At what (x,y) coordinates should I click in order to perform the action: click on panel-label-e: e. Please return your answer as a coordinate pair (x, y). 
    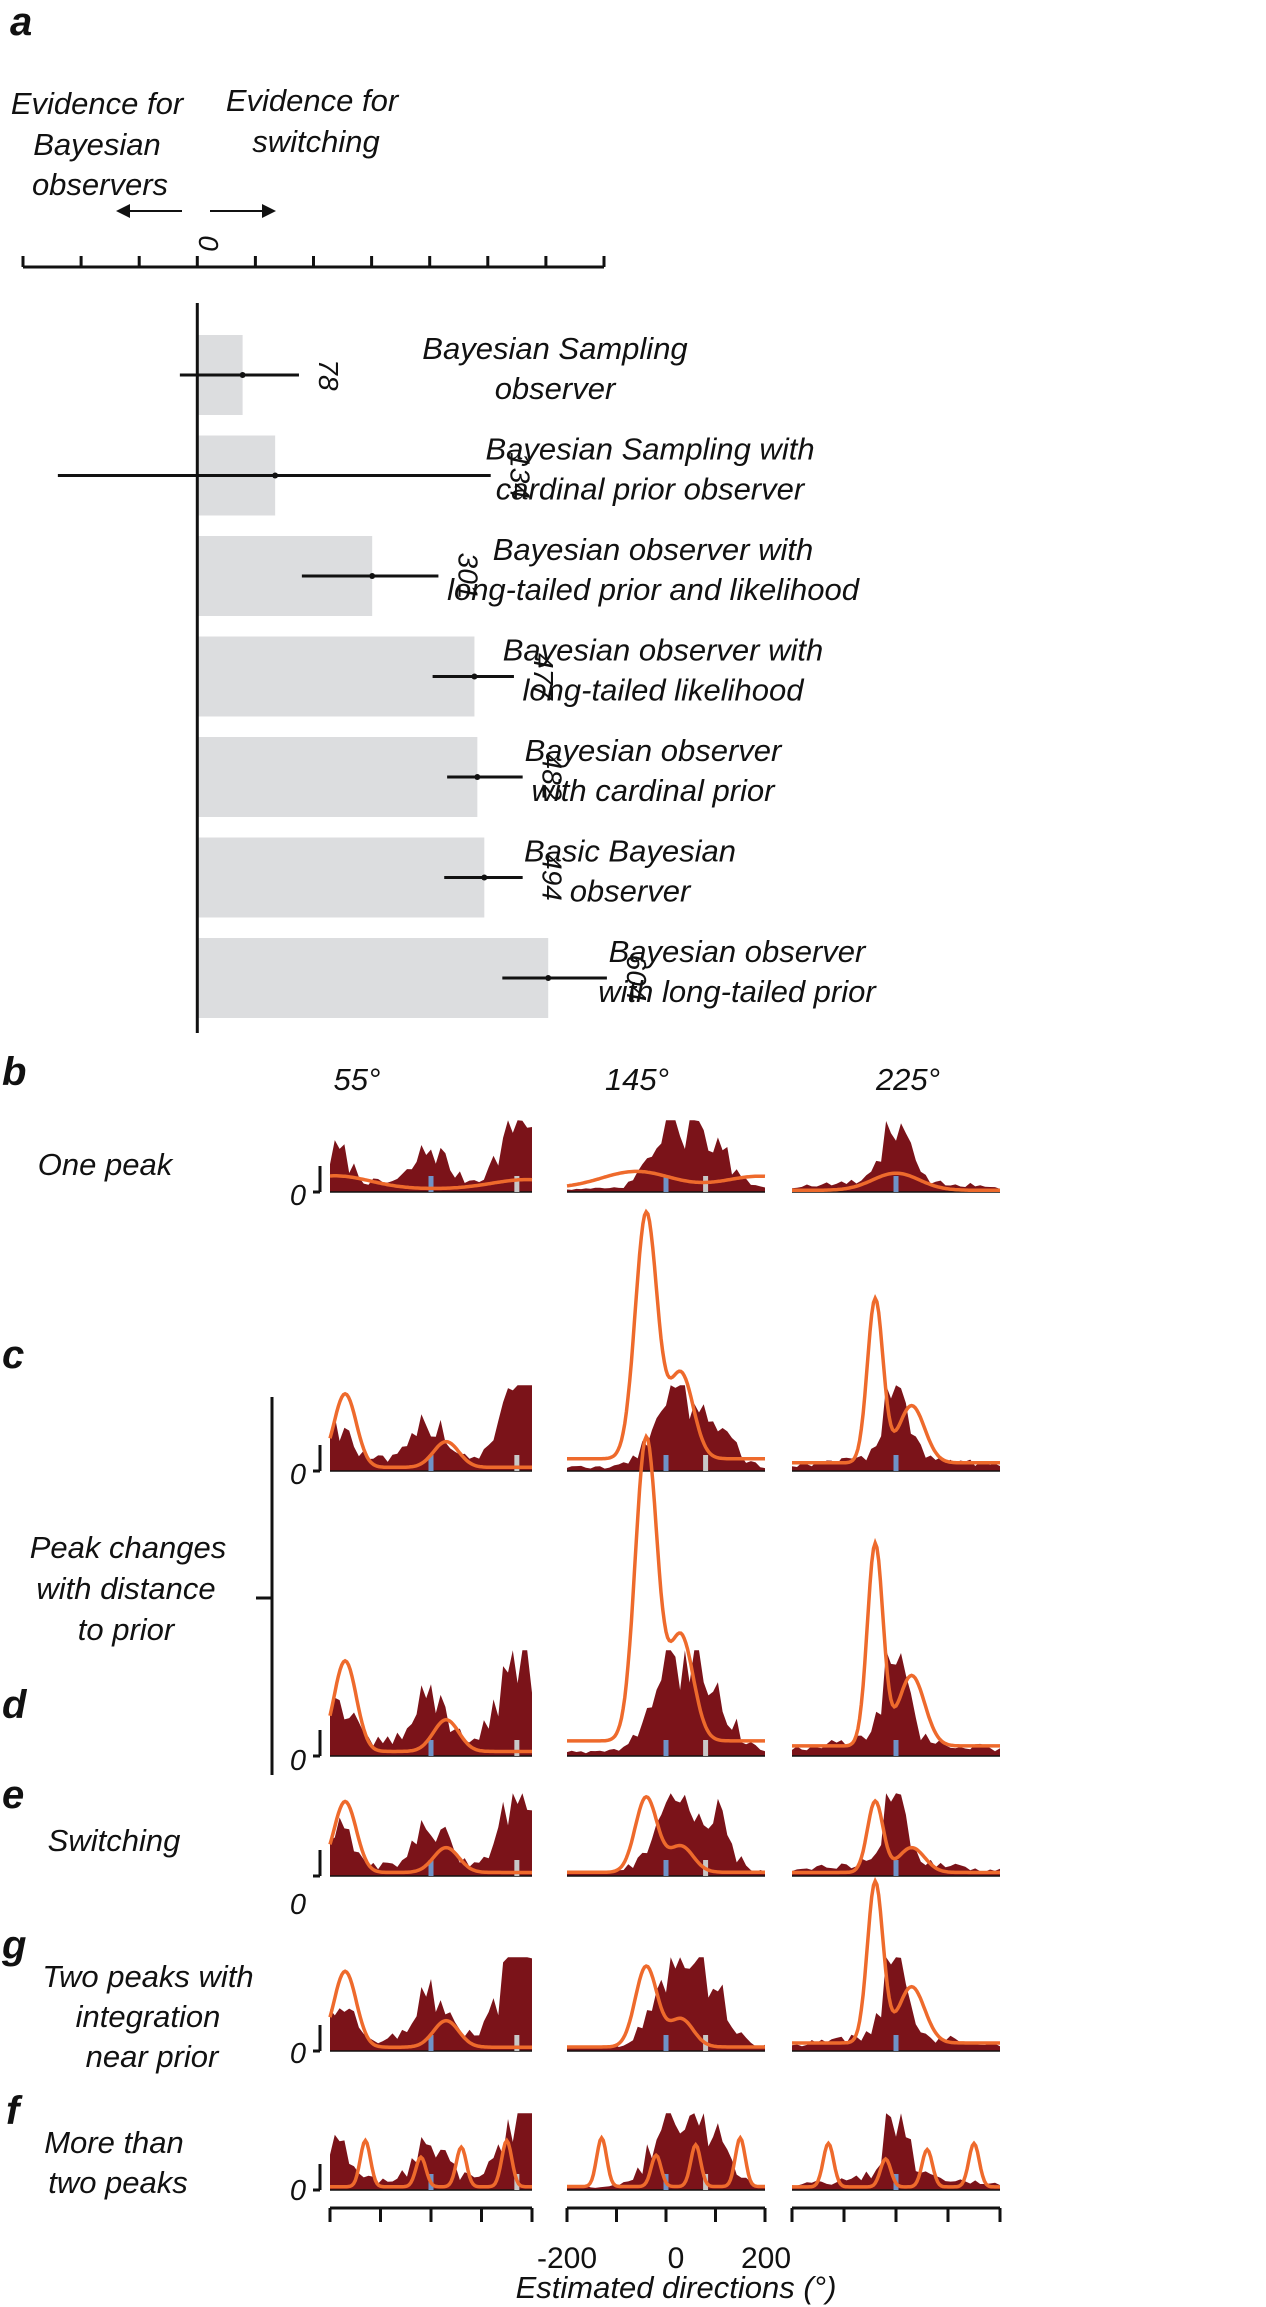
    Looking at the image, I should click on (13, 1795).